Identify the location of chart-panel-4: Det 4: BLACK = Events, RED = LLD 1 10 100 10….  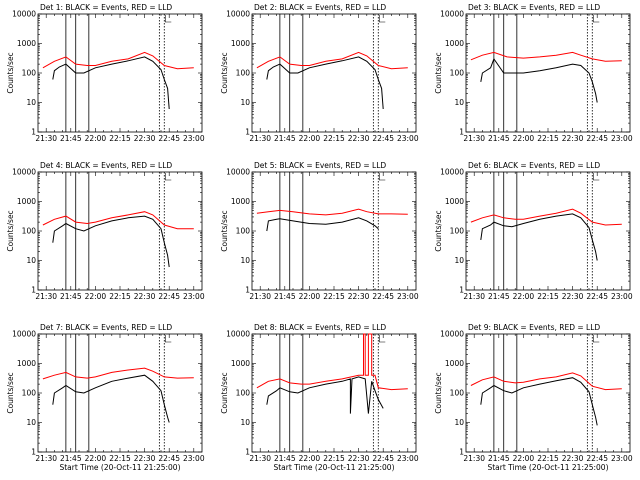
(105, 231).